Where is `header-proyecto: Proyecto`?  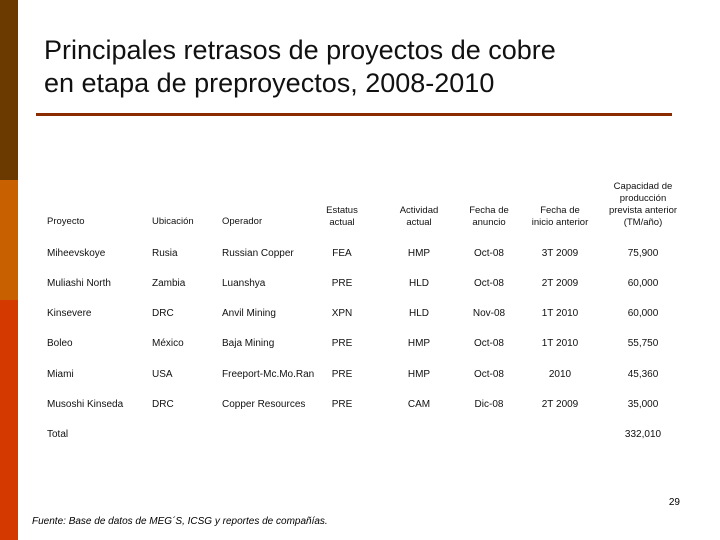
header-proyecto: Proyecto is located at coordinates (66, 221).